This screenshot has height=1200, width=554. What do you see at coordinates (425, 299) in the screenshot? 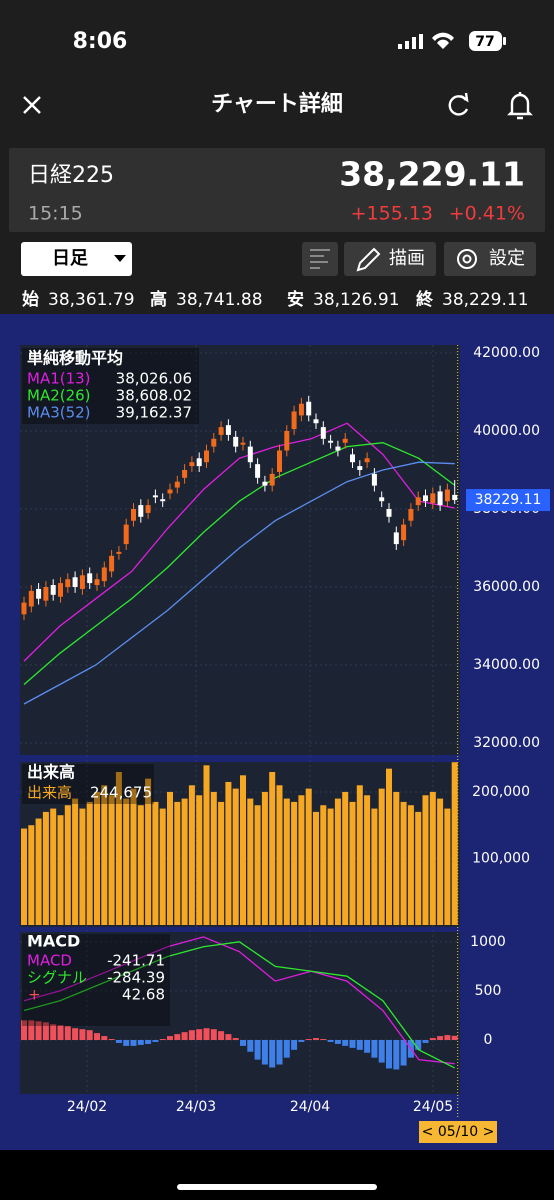
I see `ohlc-label: 終` at bounding box center [425, 299].